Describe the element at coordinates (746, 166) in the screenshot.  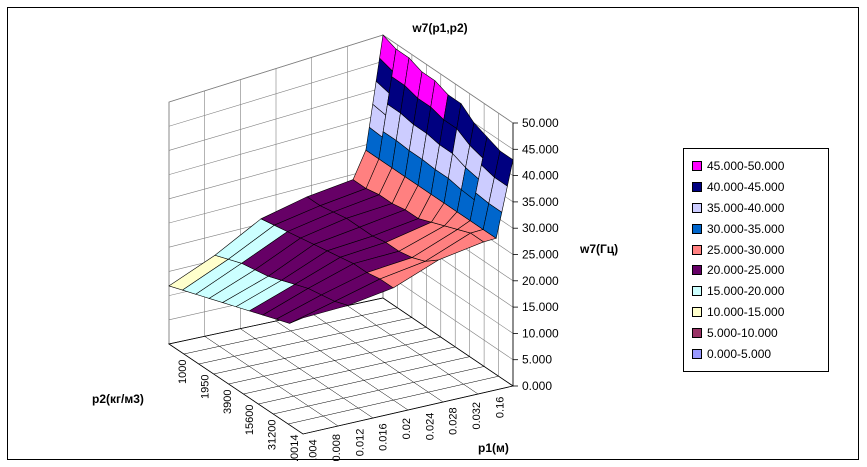
I see `legend-label: 45.000-50.000` at that location.